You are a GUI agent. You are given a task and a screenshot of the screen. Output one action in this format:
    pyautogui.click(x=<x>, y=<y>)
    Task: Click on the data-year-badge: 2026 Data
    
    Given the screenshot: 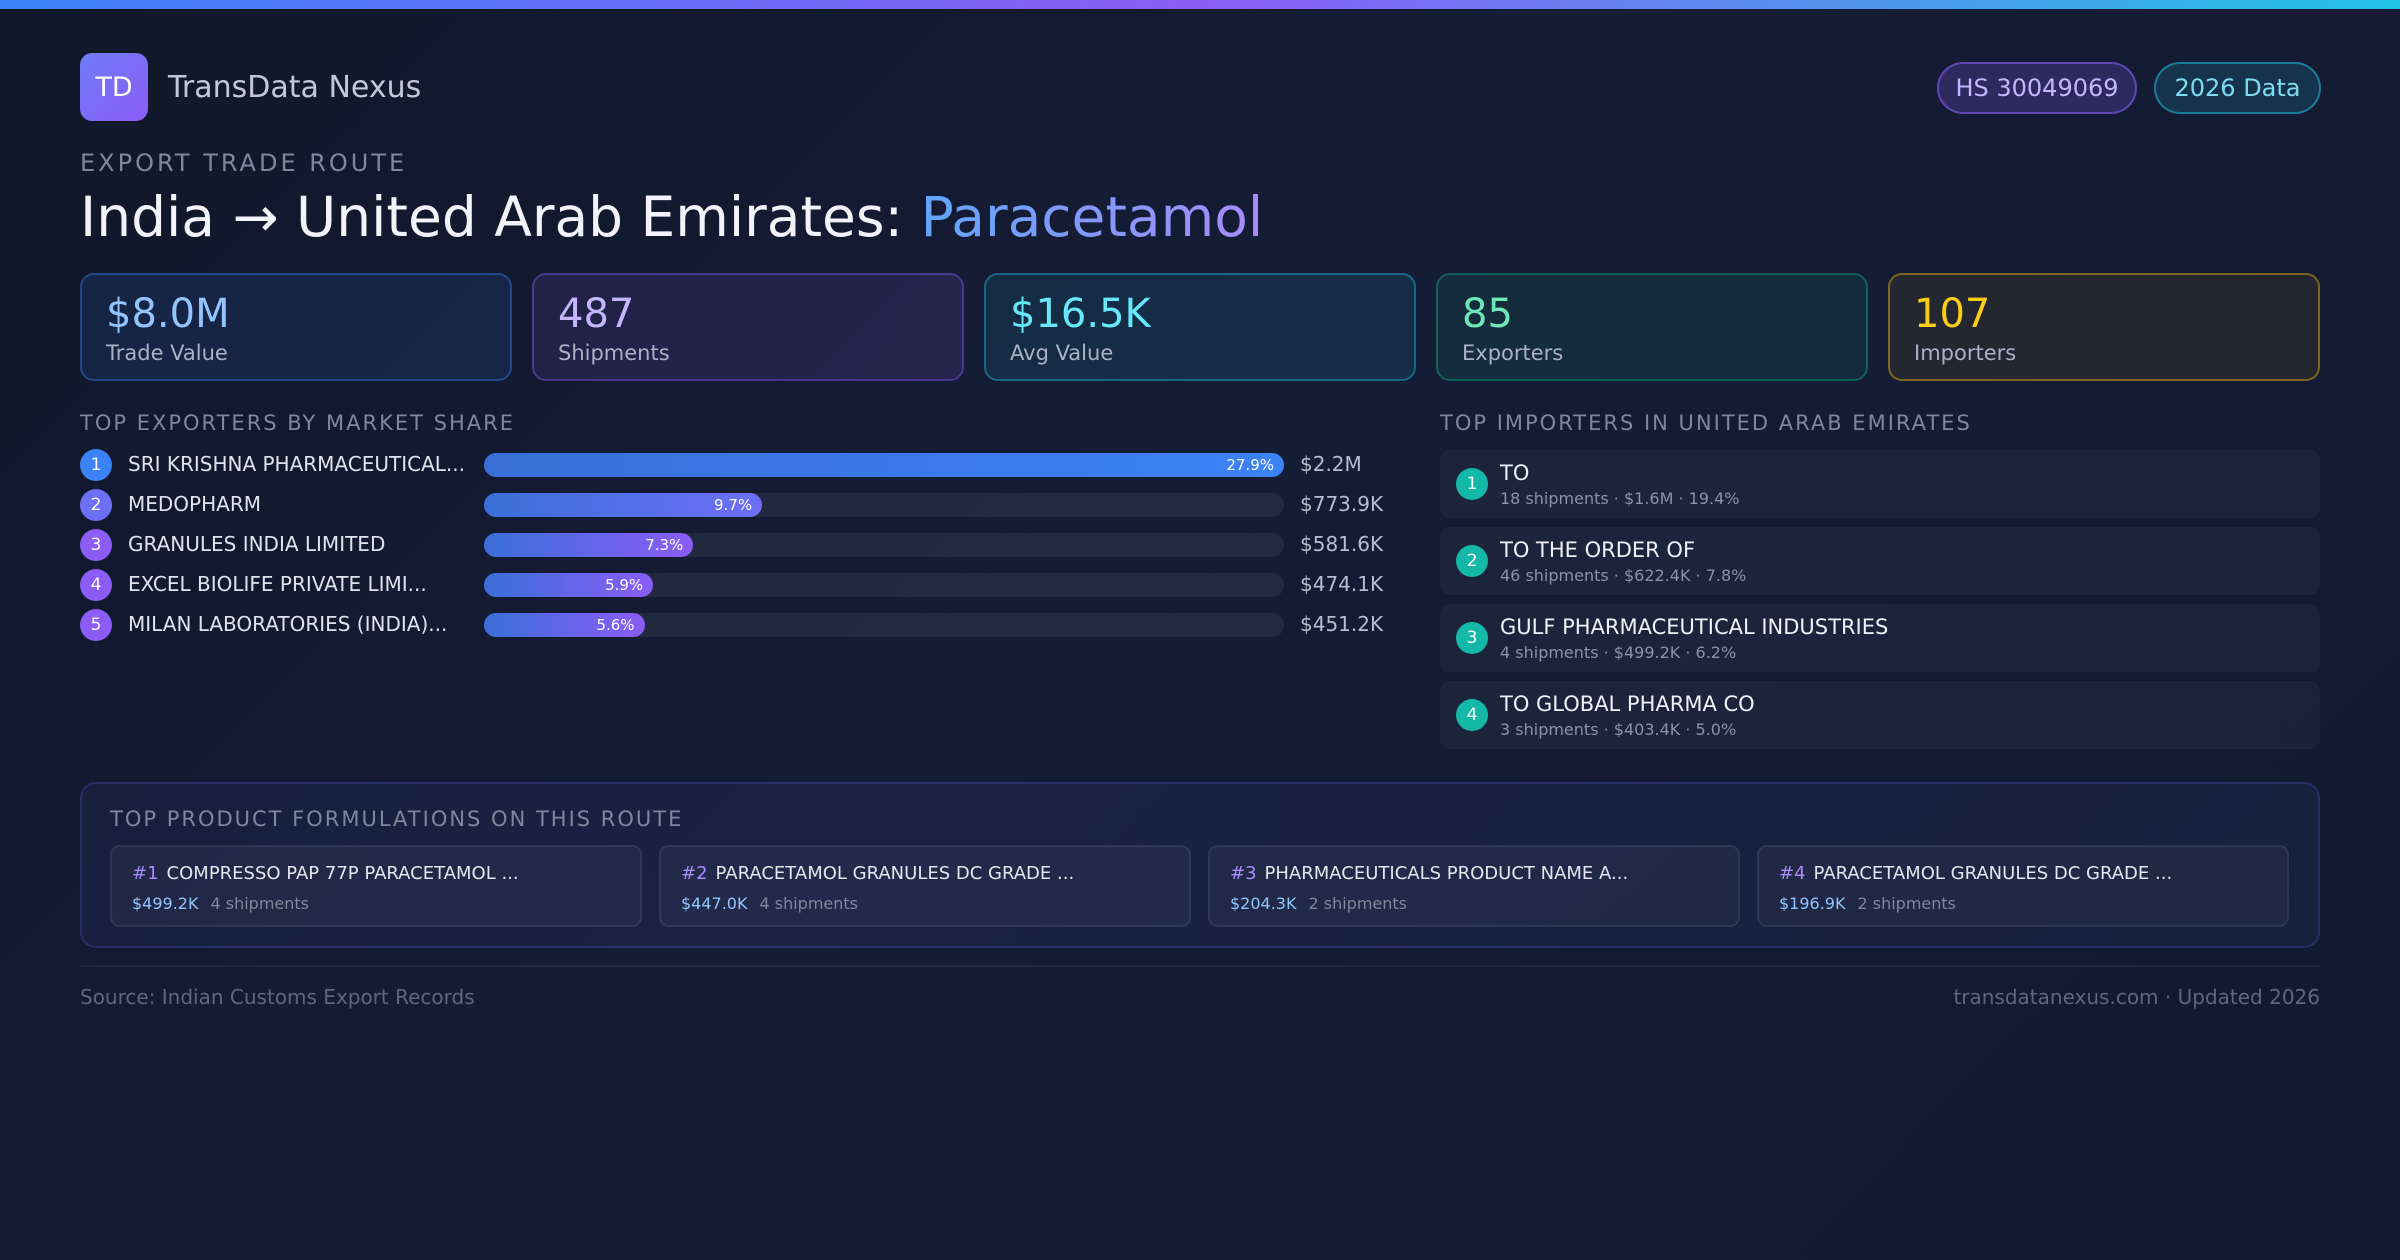 What is the action you would take?
    pyautogui.click(x=2237, y=88)
    